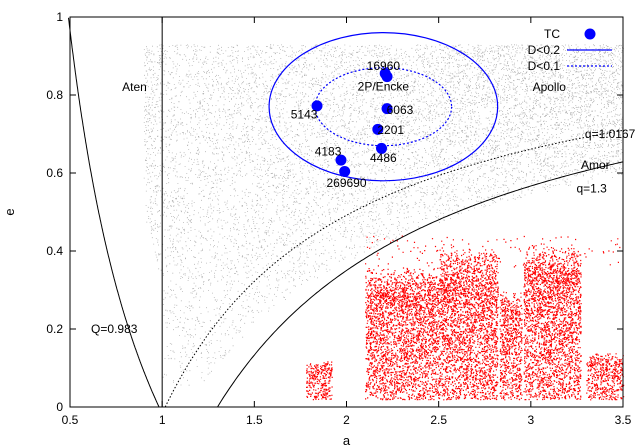  Describe the element at coordinates (254, 420) in the screenshot. I see `x-tick-label: 1.5` at that location.